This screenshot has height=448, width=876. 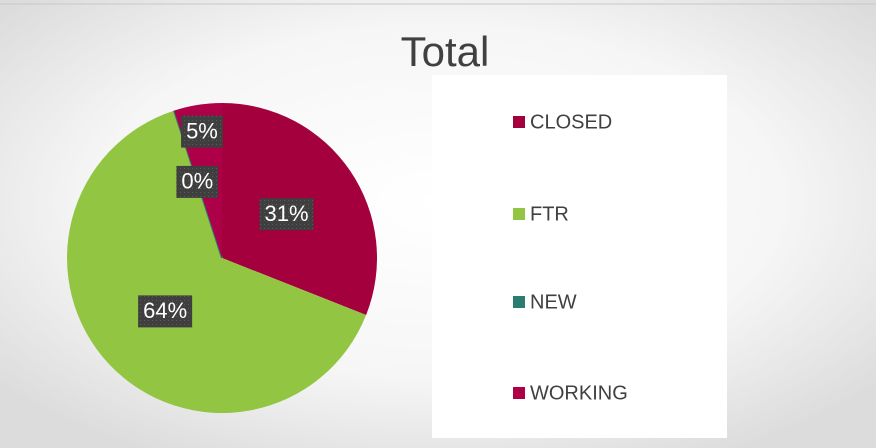 I want to click on data-label: 5%, so click(x=202, y=131).